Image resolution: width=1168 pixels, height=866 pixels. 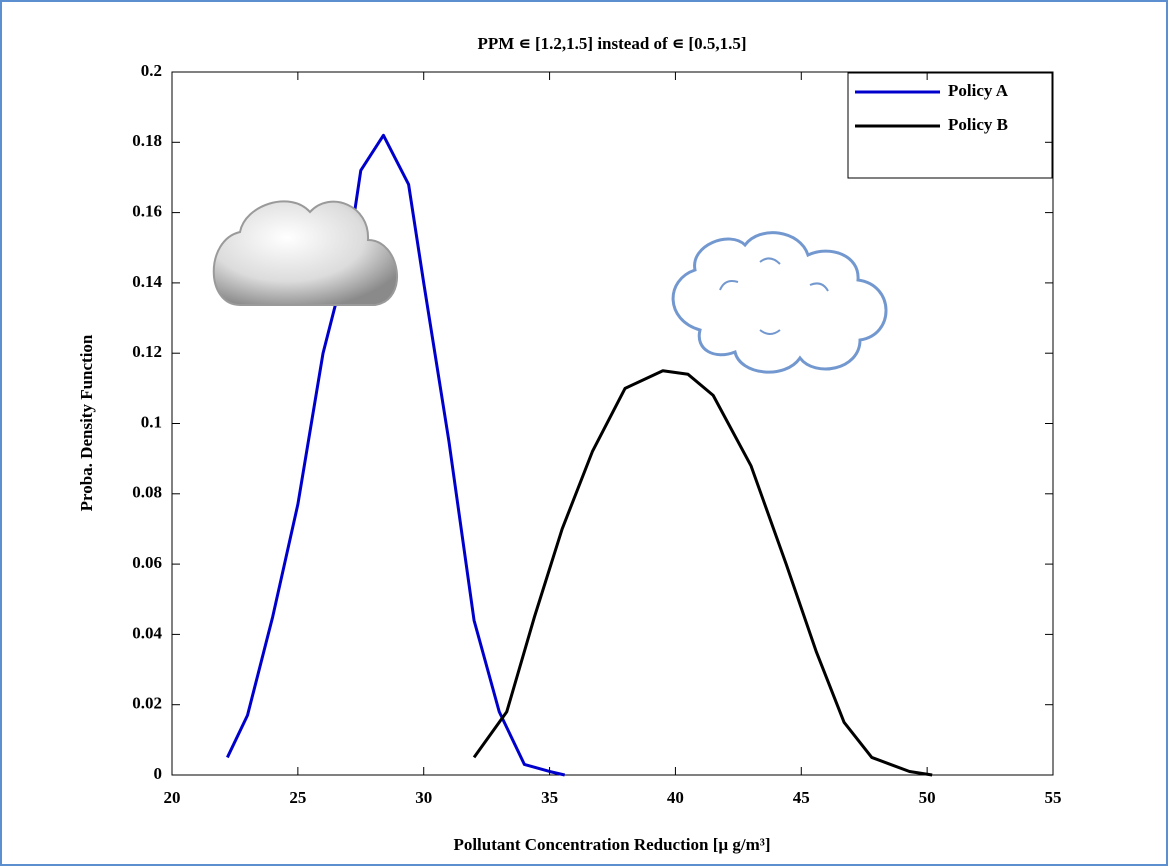 I want to click on y-tick-label: 0, so click(x=158, y=773).